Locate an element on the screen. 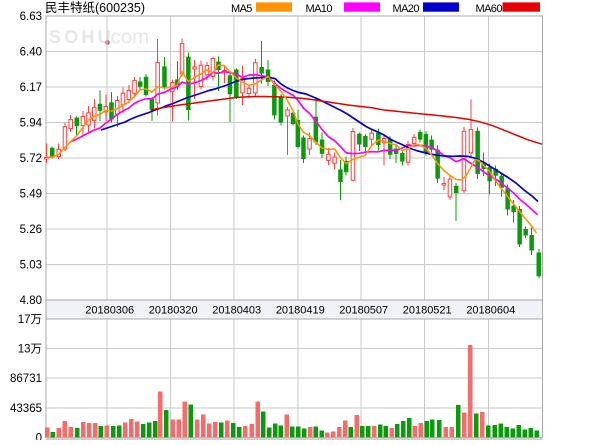  svg-text: SOHU is located at coordinates (81, 37).